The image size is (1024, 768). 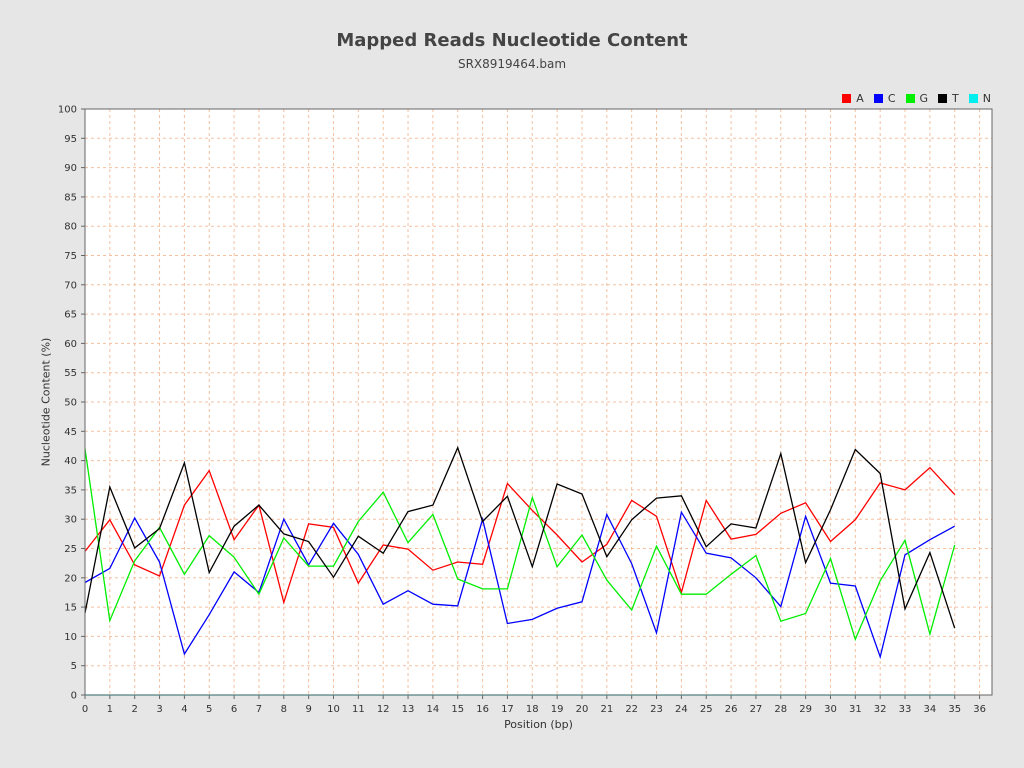 What do you see at coordinates (67, 110) in the screenshot?
I see `y-tick-label: 100` at bounding box center [67, 110].